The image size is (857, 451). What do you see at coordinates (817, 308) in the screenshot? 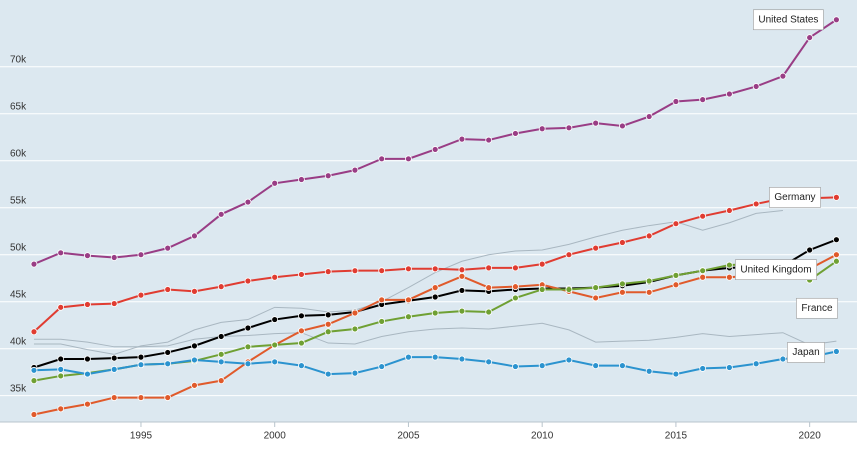
I see `label-text: France` at bounding box center [817, 308].